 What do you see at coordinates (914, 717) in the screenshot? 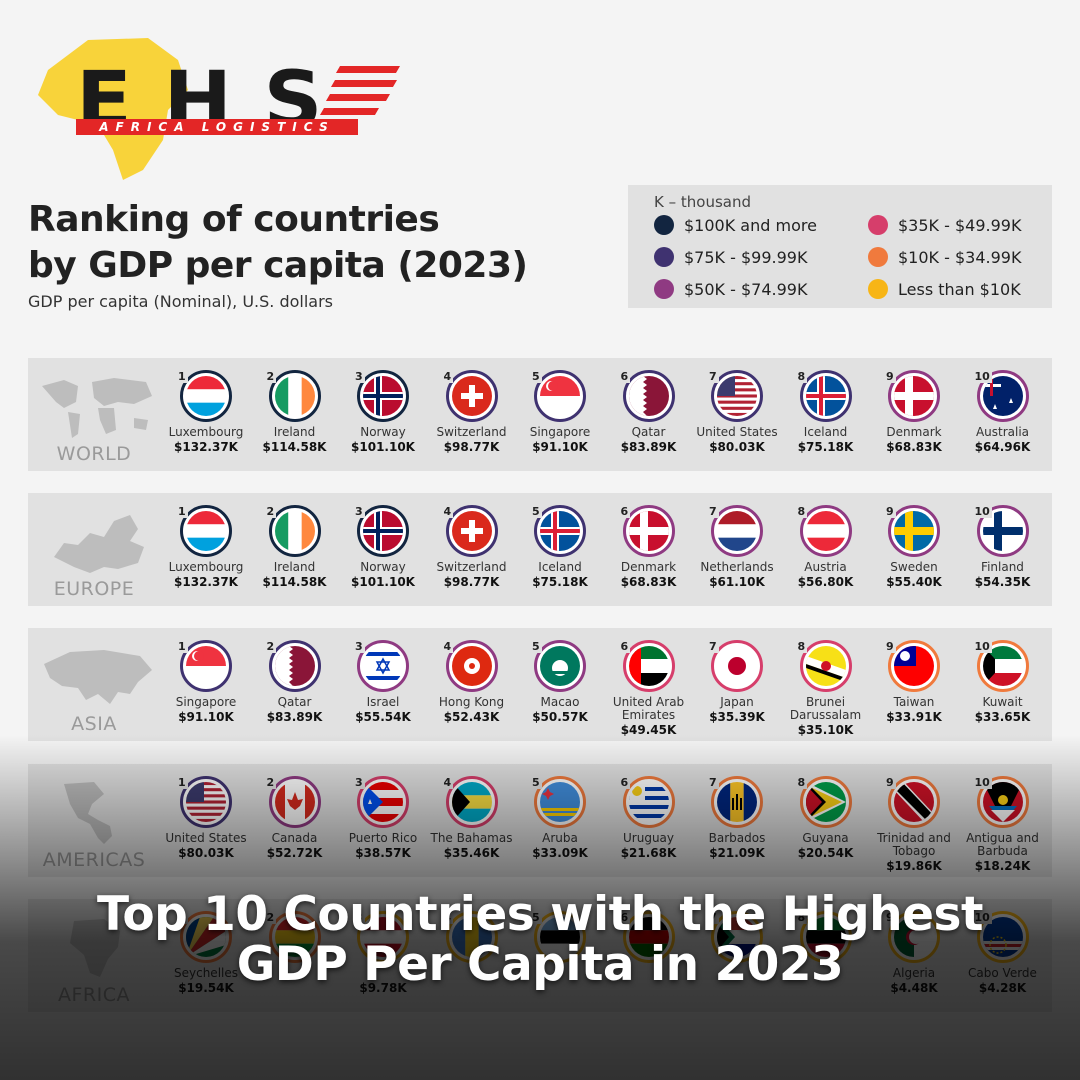
I see `gdp-value: $33.91K` at bounding box center [914, 717].